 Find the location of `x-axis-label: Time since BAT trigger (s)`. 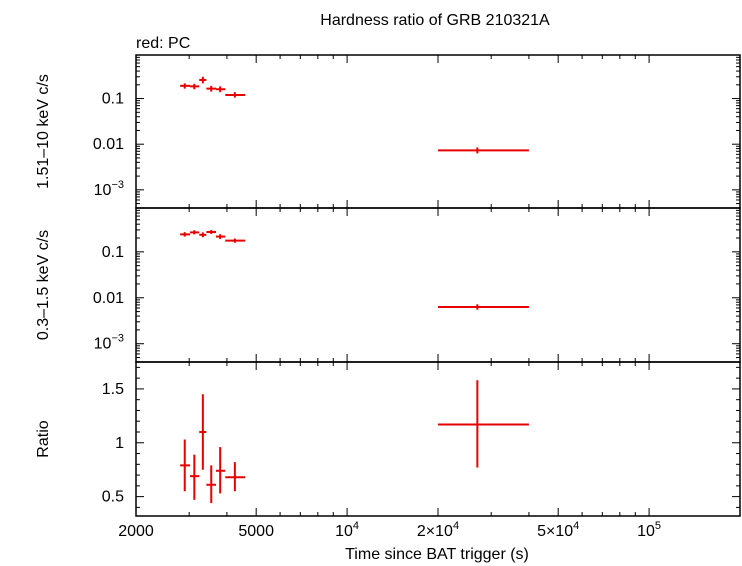

x-axis-label: Time since BAT trigger (s) is located at coordinates (437, 554).